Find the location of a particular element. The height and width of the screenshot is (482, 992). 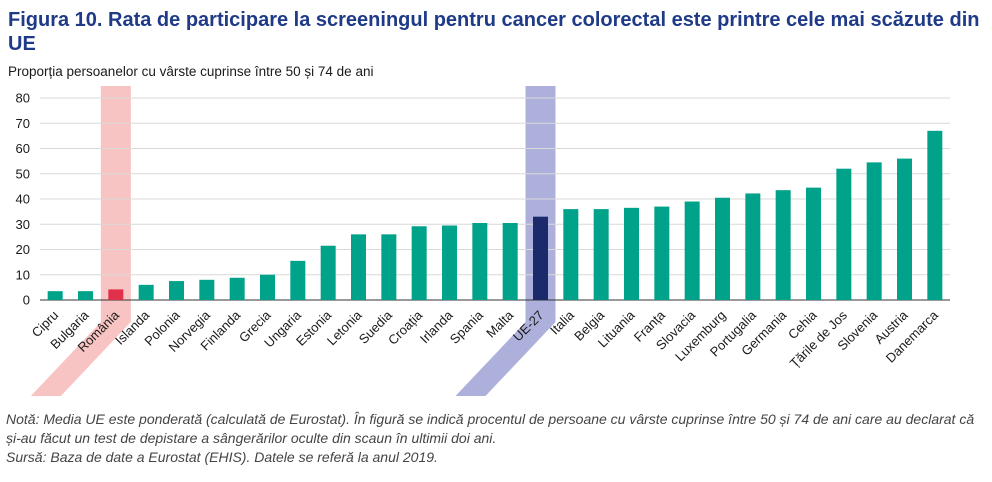

y-tick-label: 60 is located at coordinates (23, 148).